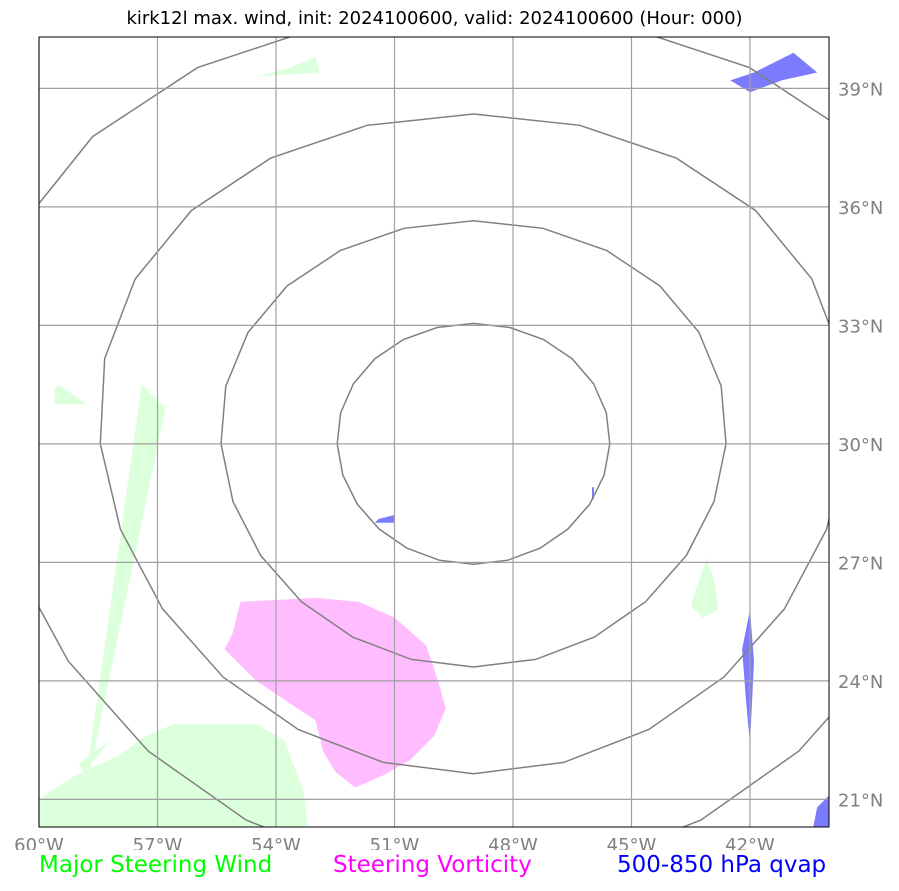 This screenshot has height=891, width=899. I want to click on y-tick-label: 24°N, so click(860, 682).